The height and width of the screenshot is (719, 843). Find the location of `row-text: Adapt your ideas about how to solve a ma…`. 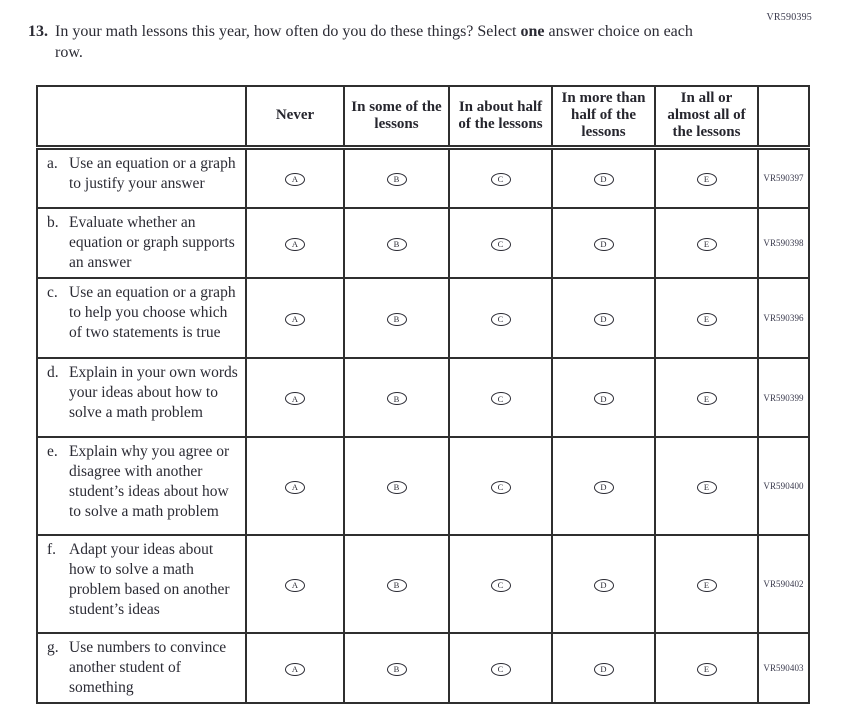

row-text: Adapt your ideas about how to solve a ma… is located at coordinates (149, 579).